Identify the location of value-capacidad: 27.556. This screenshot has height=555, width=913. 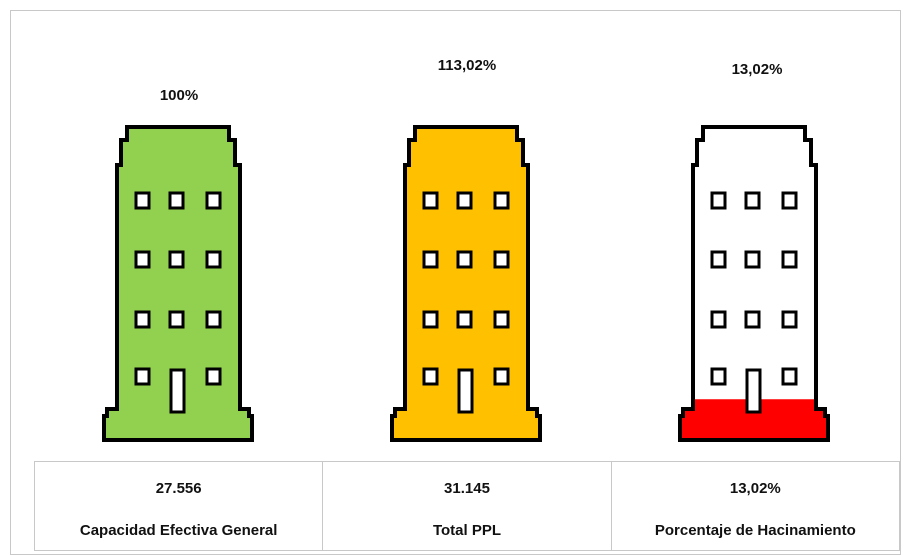
(178, 488).